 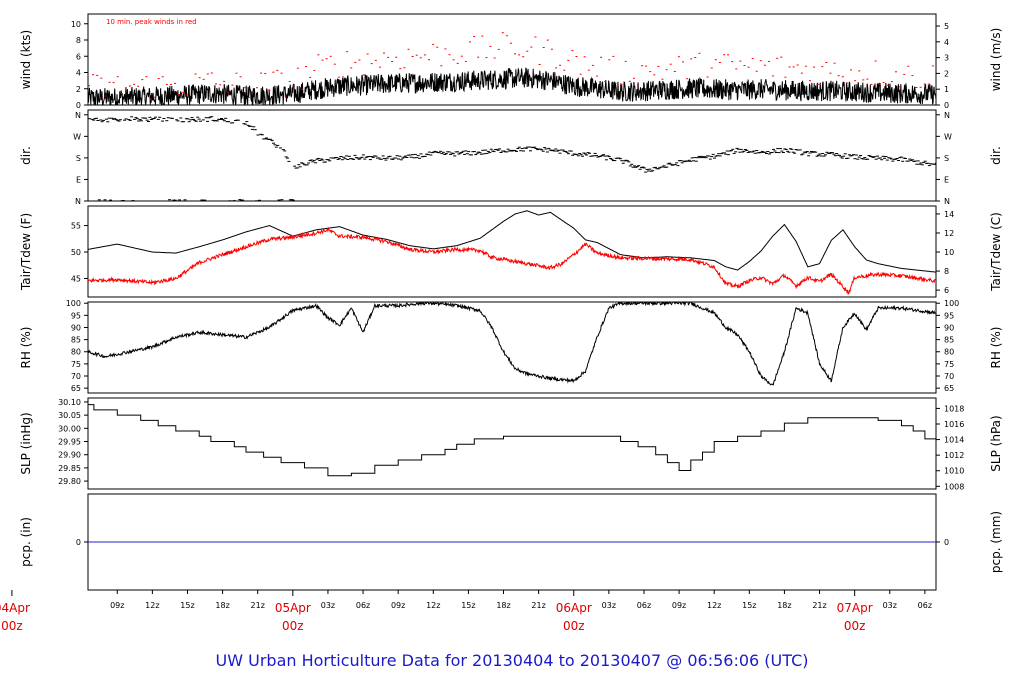 I want to click on x-tick-label: 15z, so click(x=749, y=605).